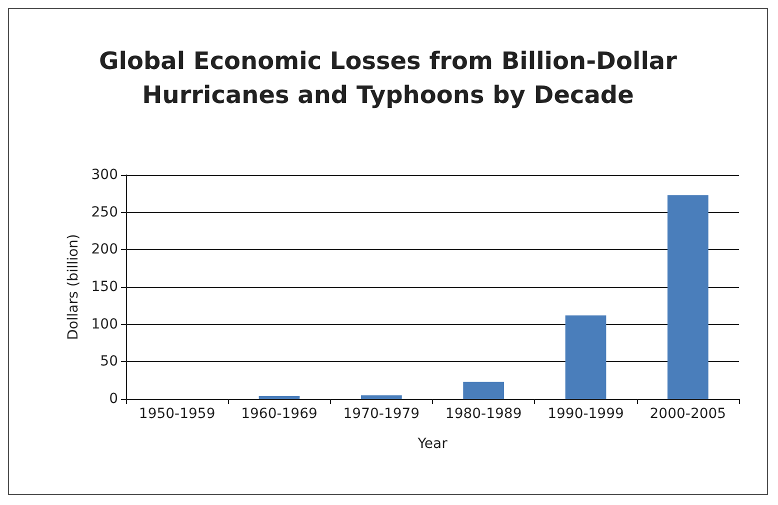  What do you see at coordinates (177, 414) in the screenshot?
I see `x-tick-label: 1950-1959` at bounding box center [177, 414].